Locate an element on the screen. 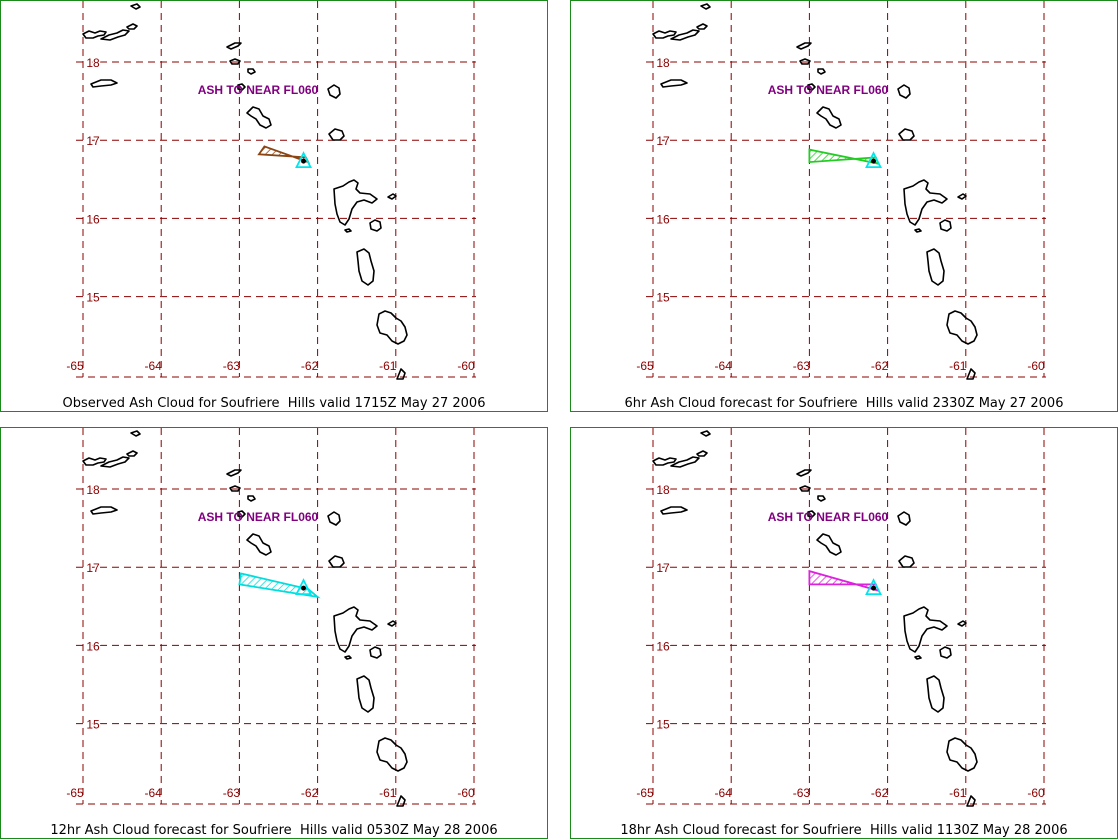 The width and height of the screenshot is (1119, 839). ash-cloud-polygon is located at coordinates (844, 156).